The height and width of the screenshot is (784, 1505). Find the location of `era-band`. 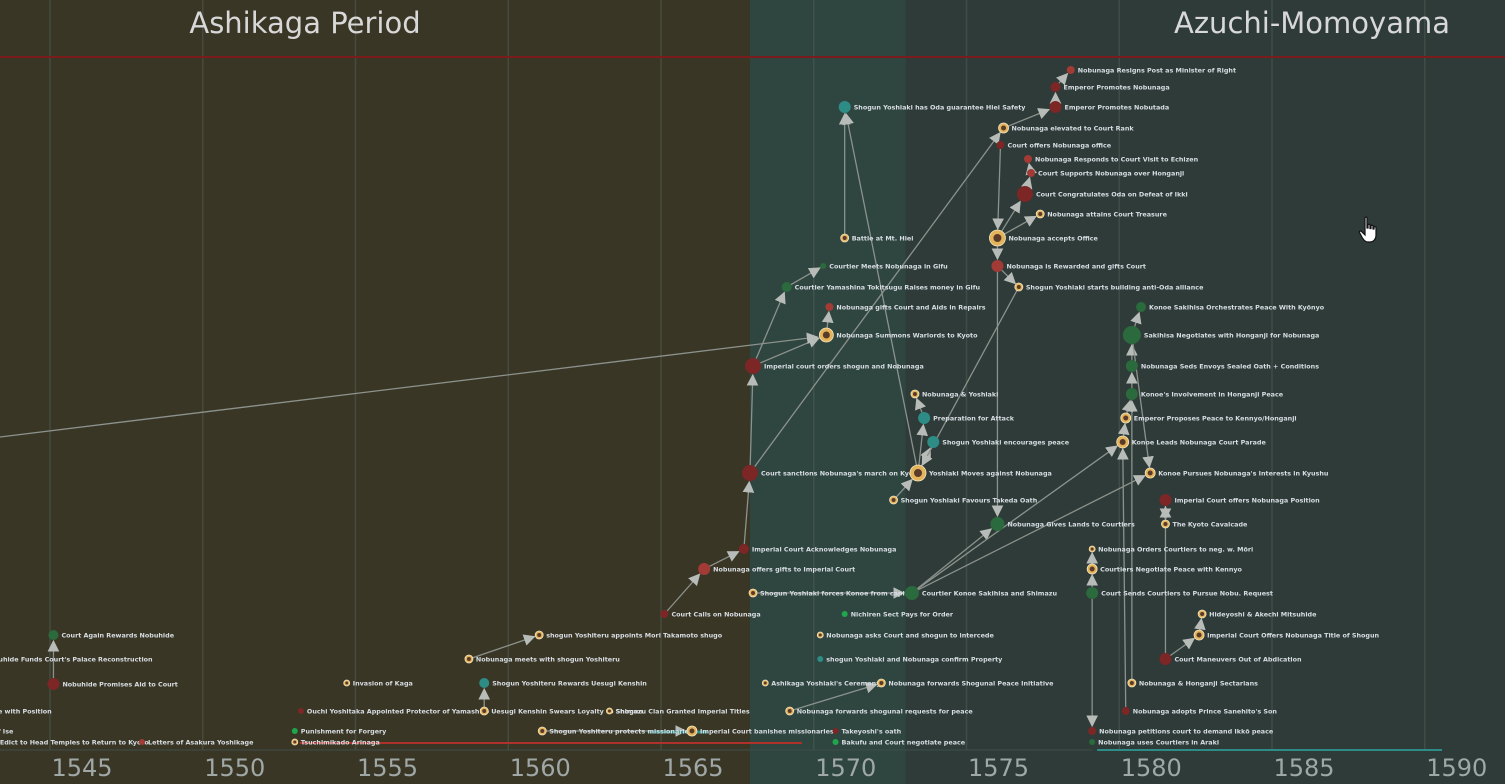

era-band is located at coordinates (996, 392).